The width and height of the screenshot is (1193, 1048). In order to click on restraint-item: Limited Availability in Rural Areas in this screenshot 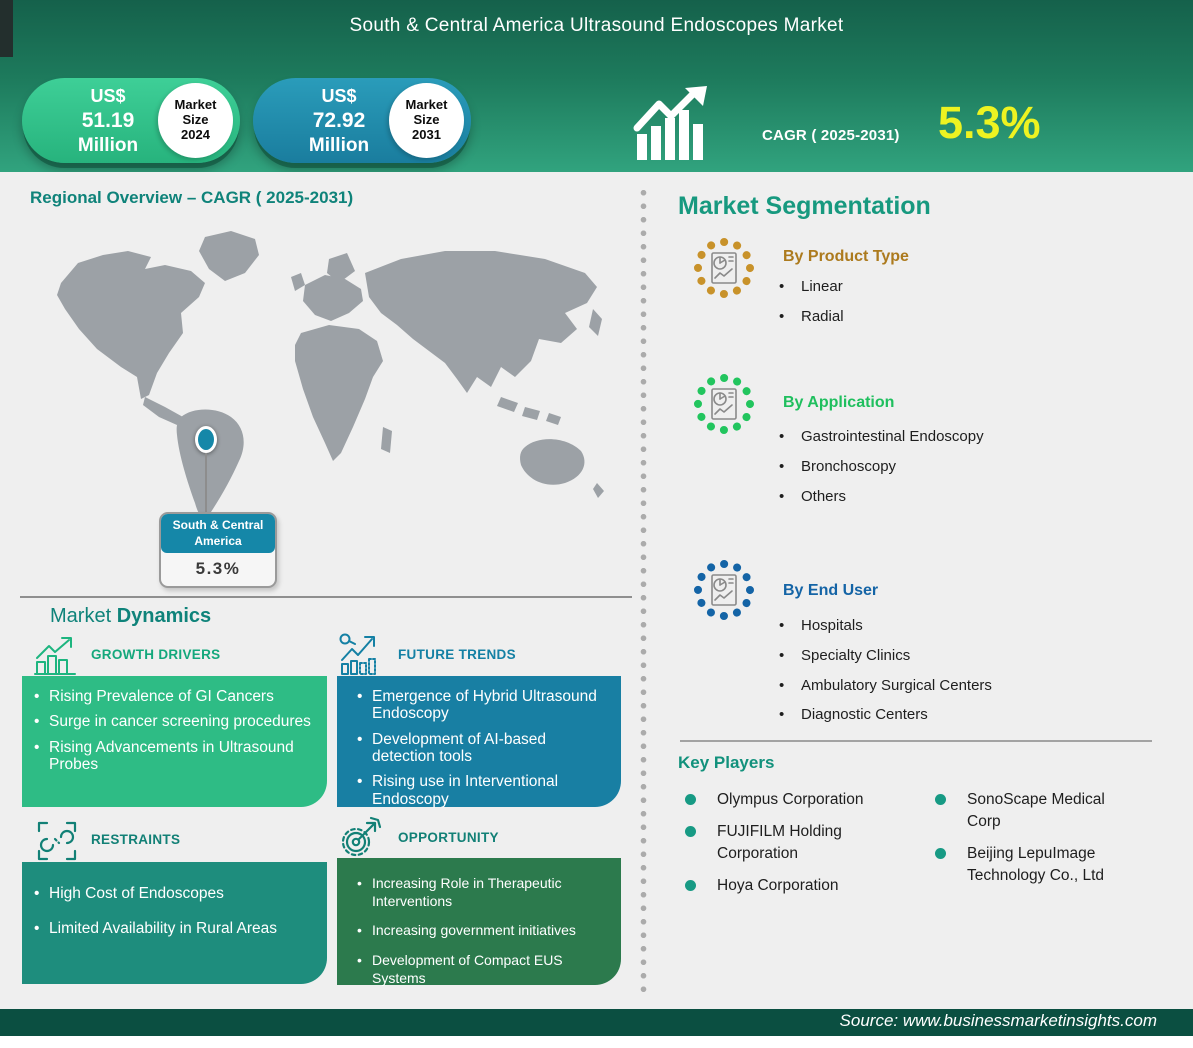, I will do `click(174, 929)`.